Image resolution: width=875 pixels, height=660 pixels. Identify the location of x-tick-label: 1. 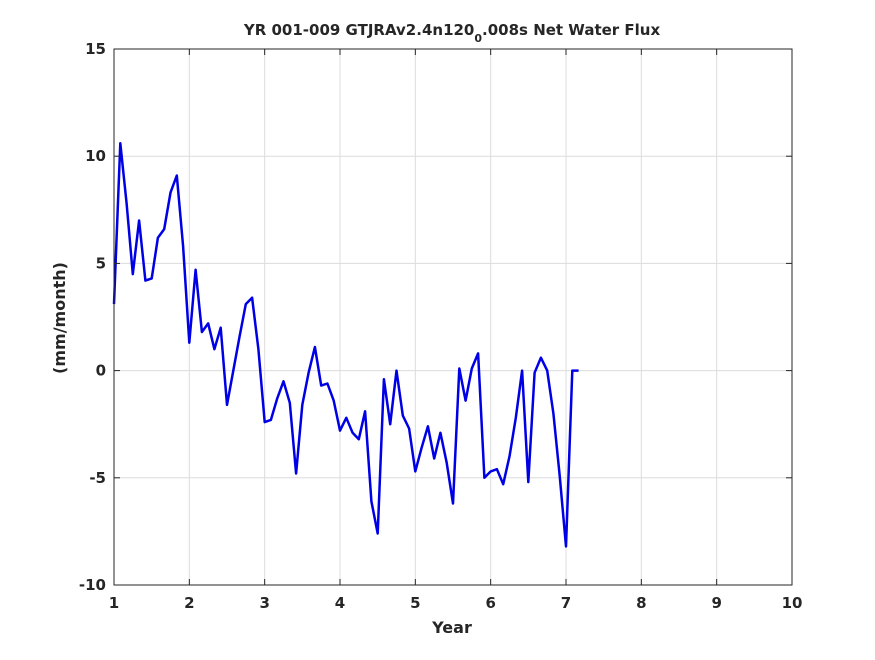
(114, 603).